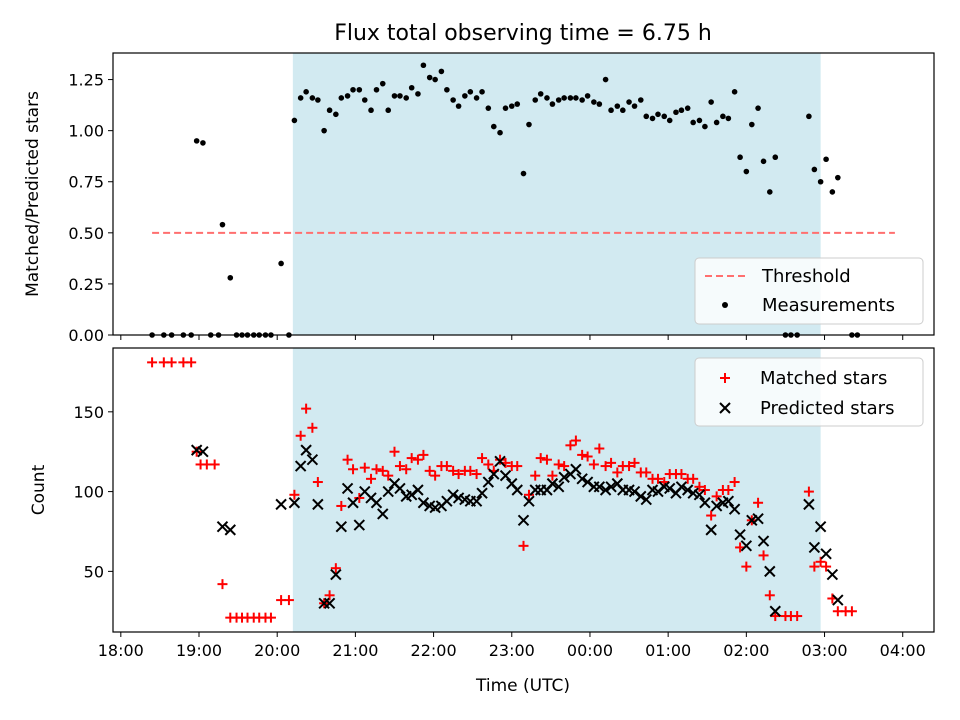 The image size is (960, 720). I want to click on legend-measurements-swatch, so click(725, 305).